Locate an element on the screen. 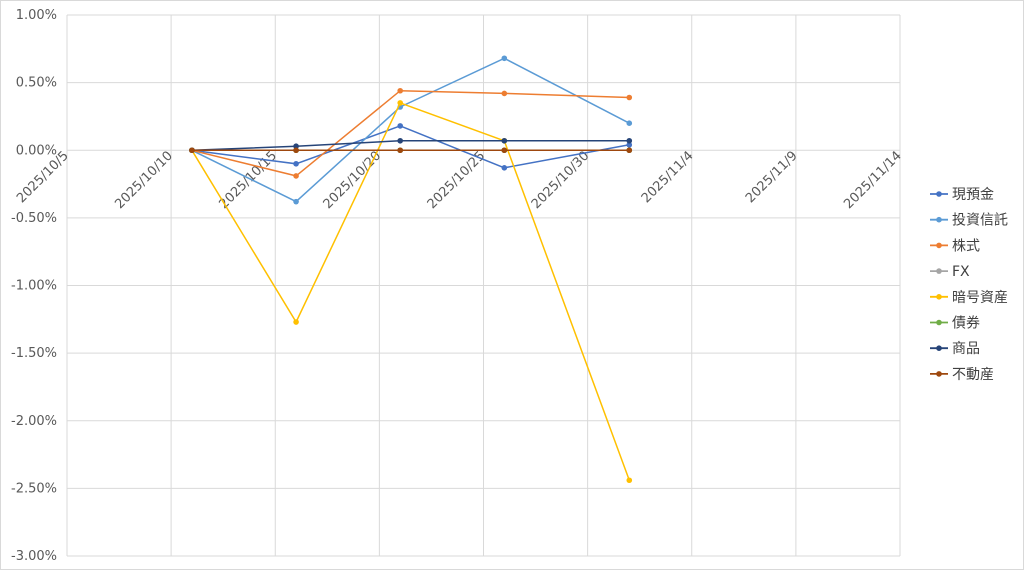 This screenshot has height=570, width=1024. y-tick-label: -1.00% is located at coordinates (34, 286).